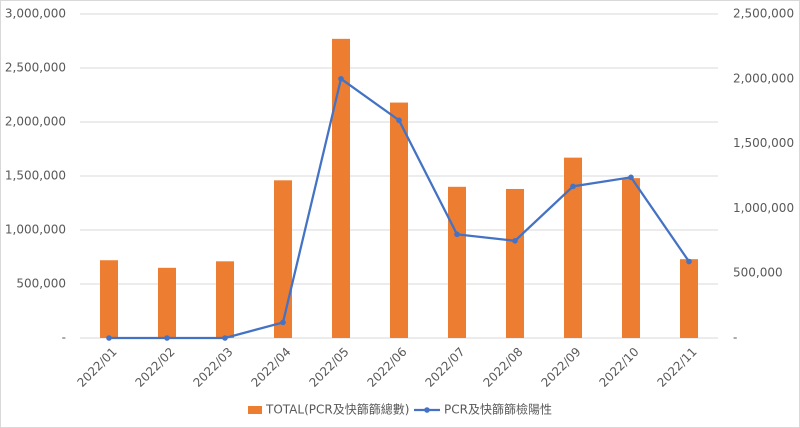  Describe the element at coordinates (96, 367) in the screenshot. I see `x-tick-label: 2022/01` at that location.